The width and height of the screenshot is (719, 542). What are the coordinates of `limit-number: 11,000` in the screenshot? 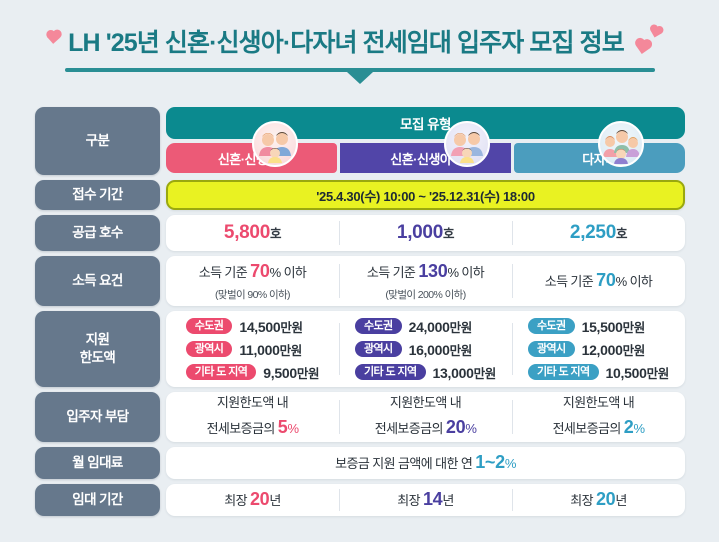 It's located at (259, 349).